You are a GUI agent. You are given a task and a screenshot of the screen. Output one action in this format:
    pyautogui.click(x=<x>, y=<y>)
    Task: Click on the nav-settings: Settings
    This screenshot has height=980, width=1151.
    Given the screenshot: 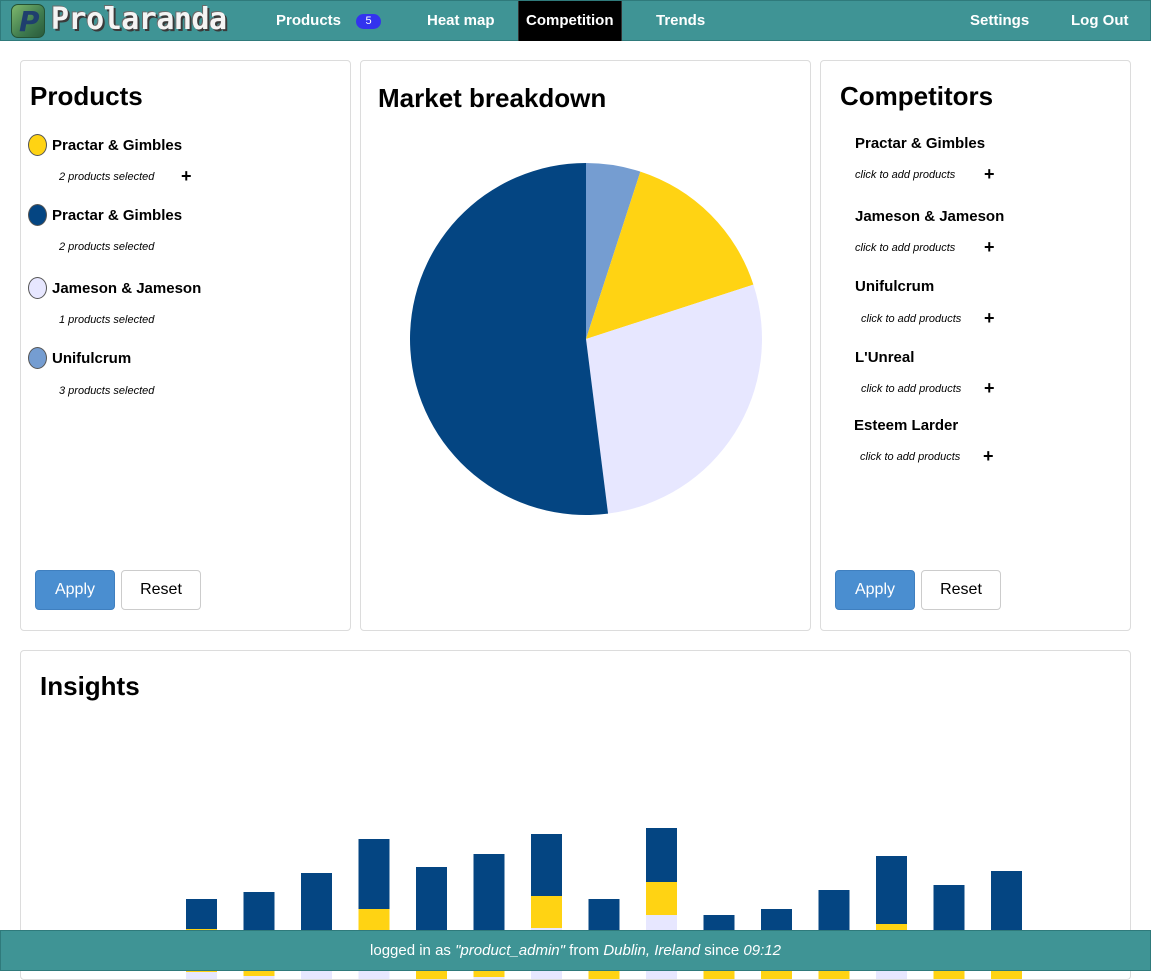 What is the action you would take?
    pyautogui.click(x=1000, y=20)
    